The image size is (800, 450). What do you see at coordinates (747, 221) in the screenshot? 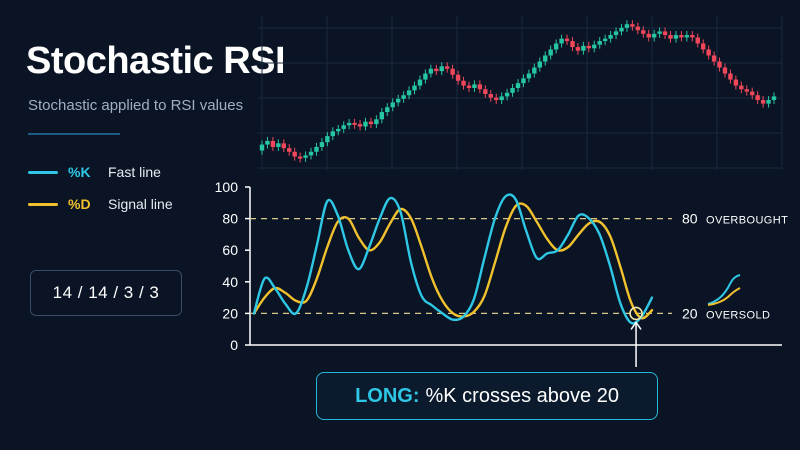
I see `level-tag-label: OVERBOUGHT` at bounding box center [747, 221].